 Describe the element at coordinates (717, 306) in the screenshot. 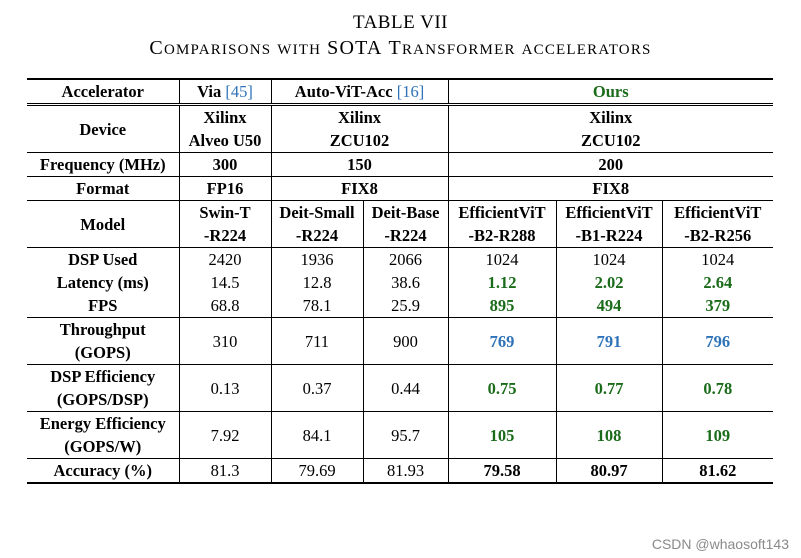

I see `cell: 379` at that location.